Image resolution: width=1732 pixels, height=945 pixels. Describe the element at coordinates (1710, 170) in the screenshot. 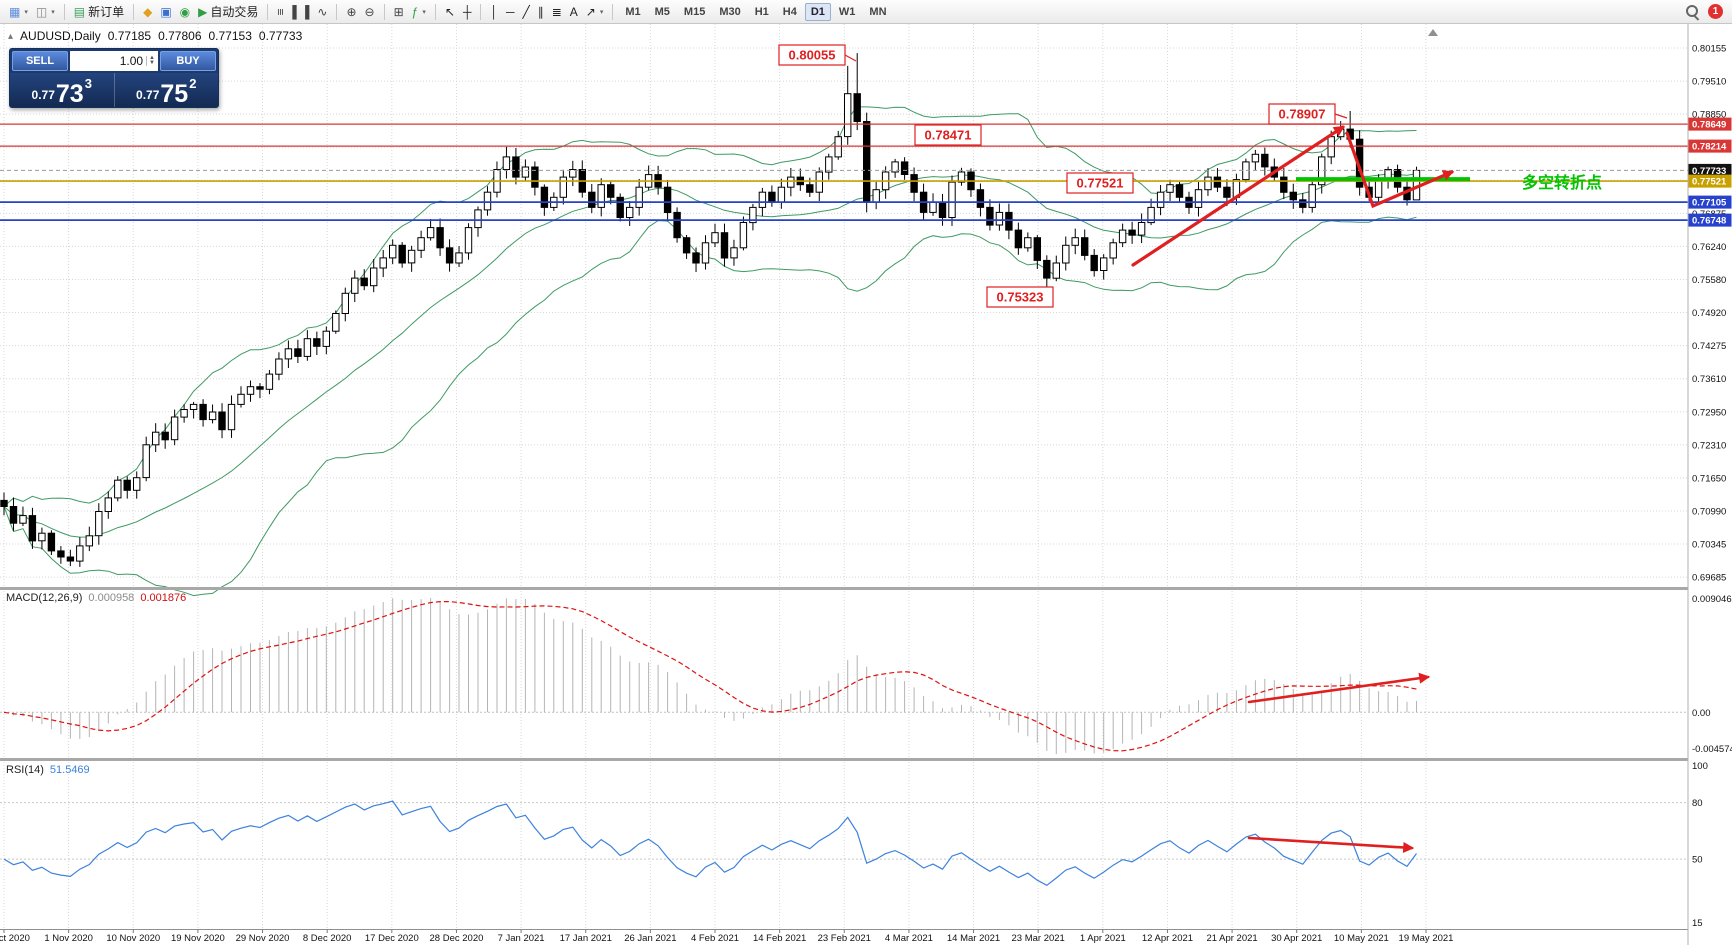

I see `price-tag-0.77733` at that location.